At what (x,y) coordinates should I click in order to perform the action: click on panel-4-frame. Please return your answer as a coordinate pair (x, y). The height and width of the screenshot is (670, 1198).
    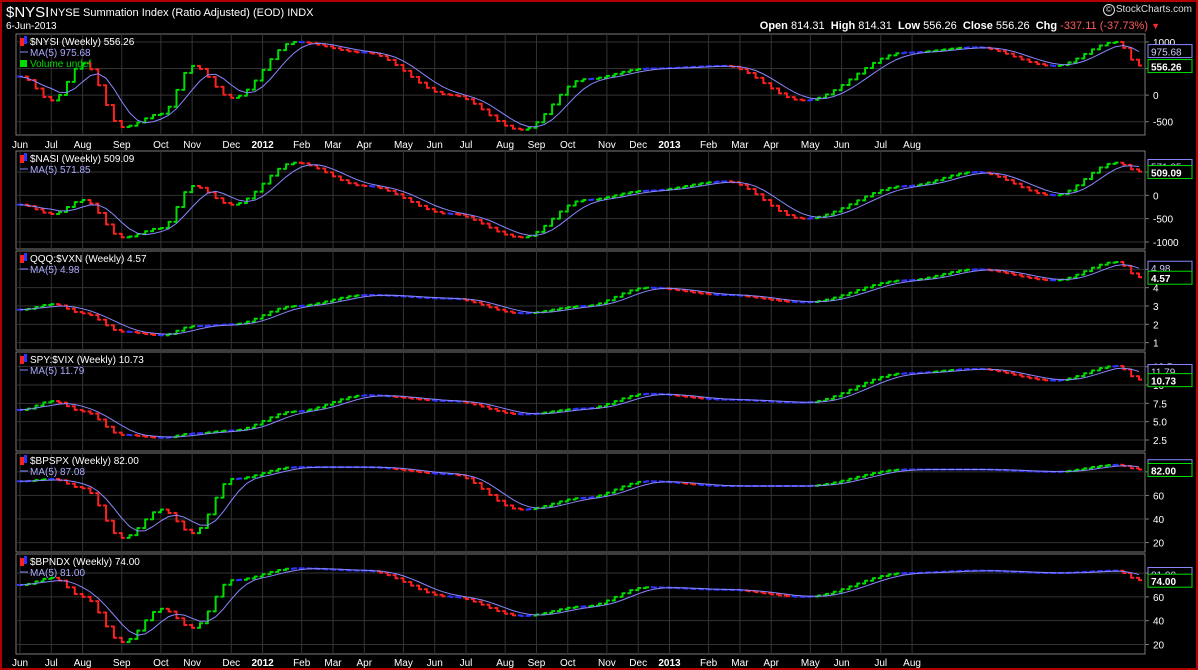
    Looking at the image, I should click on (580, 401).